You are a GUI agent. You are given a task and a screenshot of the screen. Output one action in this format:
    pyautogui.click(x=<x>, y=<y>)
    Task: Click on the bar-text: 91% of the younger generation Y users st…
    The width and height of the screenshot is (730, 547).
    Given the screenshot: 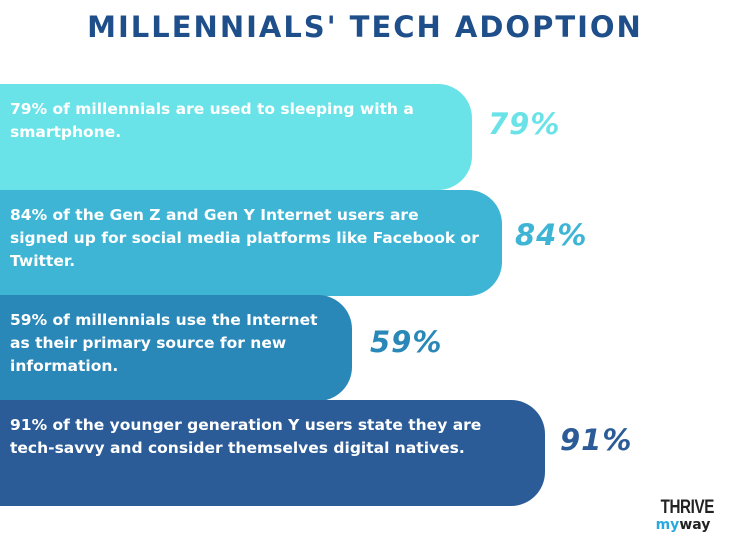 What is the action you would take?
    pyautogui.click(x=246, y=436)
    